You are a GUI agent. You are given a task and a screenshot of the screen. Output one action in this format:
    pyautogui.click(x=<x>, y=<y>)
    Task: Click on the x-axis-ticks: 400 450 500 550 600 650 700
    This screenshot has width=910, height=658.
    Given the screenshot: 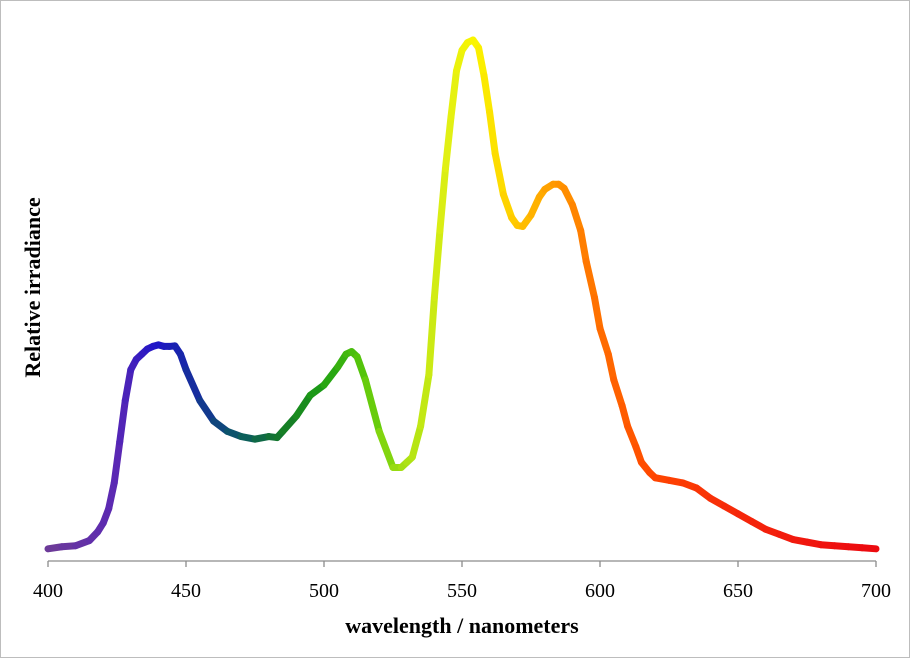 What is the action you would take?
    pyautogui.click(x=462, y=581)
    